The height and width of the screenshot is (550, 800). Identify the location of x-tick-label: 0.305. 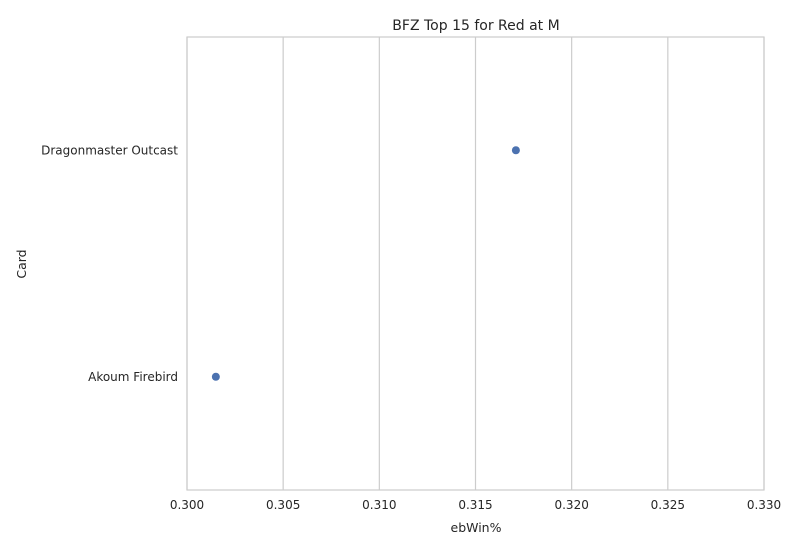
(283, 505).